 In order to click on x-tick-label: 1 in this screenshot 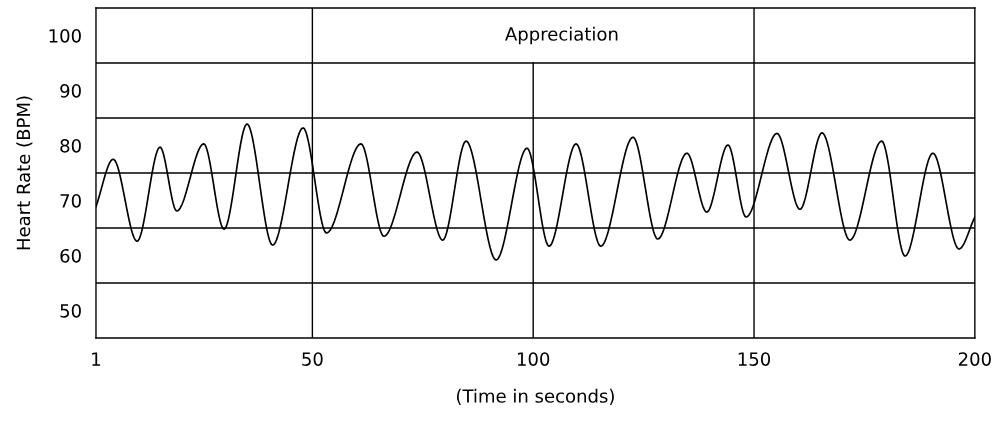, I will do `click(96, 359)`.